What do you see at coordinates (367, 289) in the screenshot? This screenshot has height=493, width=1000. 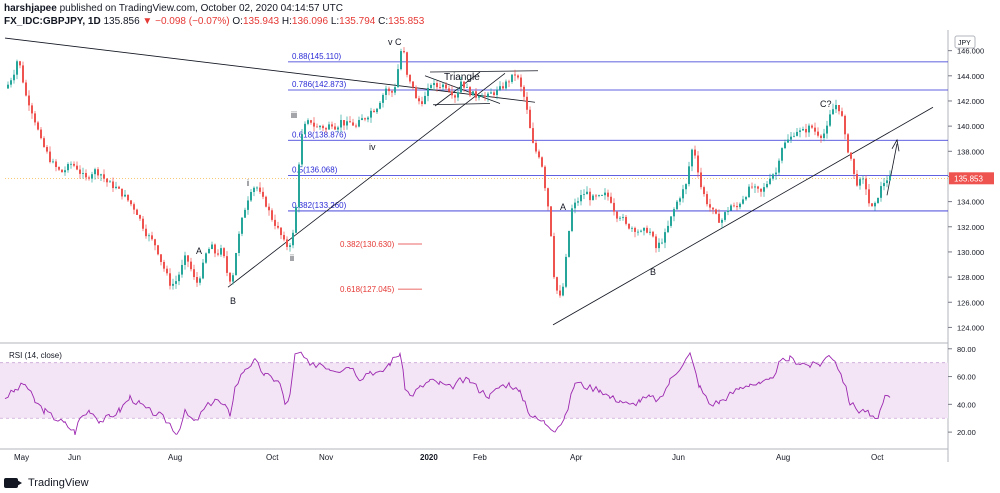 I see `target-label: 0.618(127.045)` at bounding box center [367, 289].